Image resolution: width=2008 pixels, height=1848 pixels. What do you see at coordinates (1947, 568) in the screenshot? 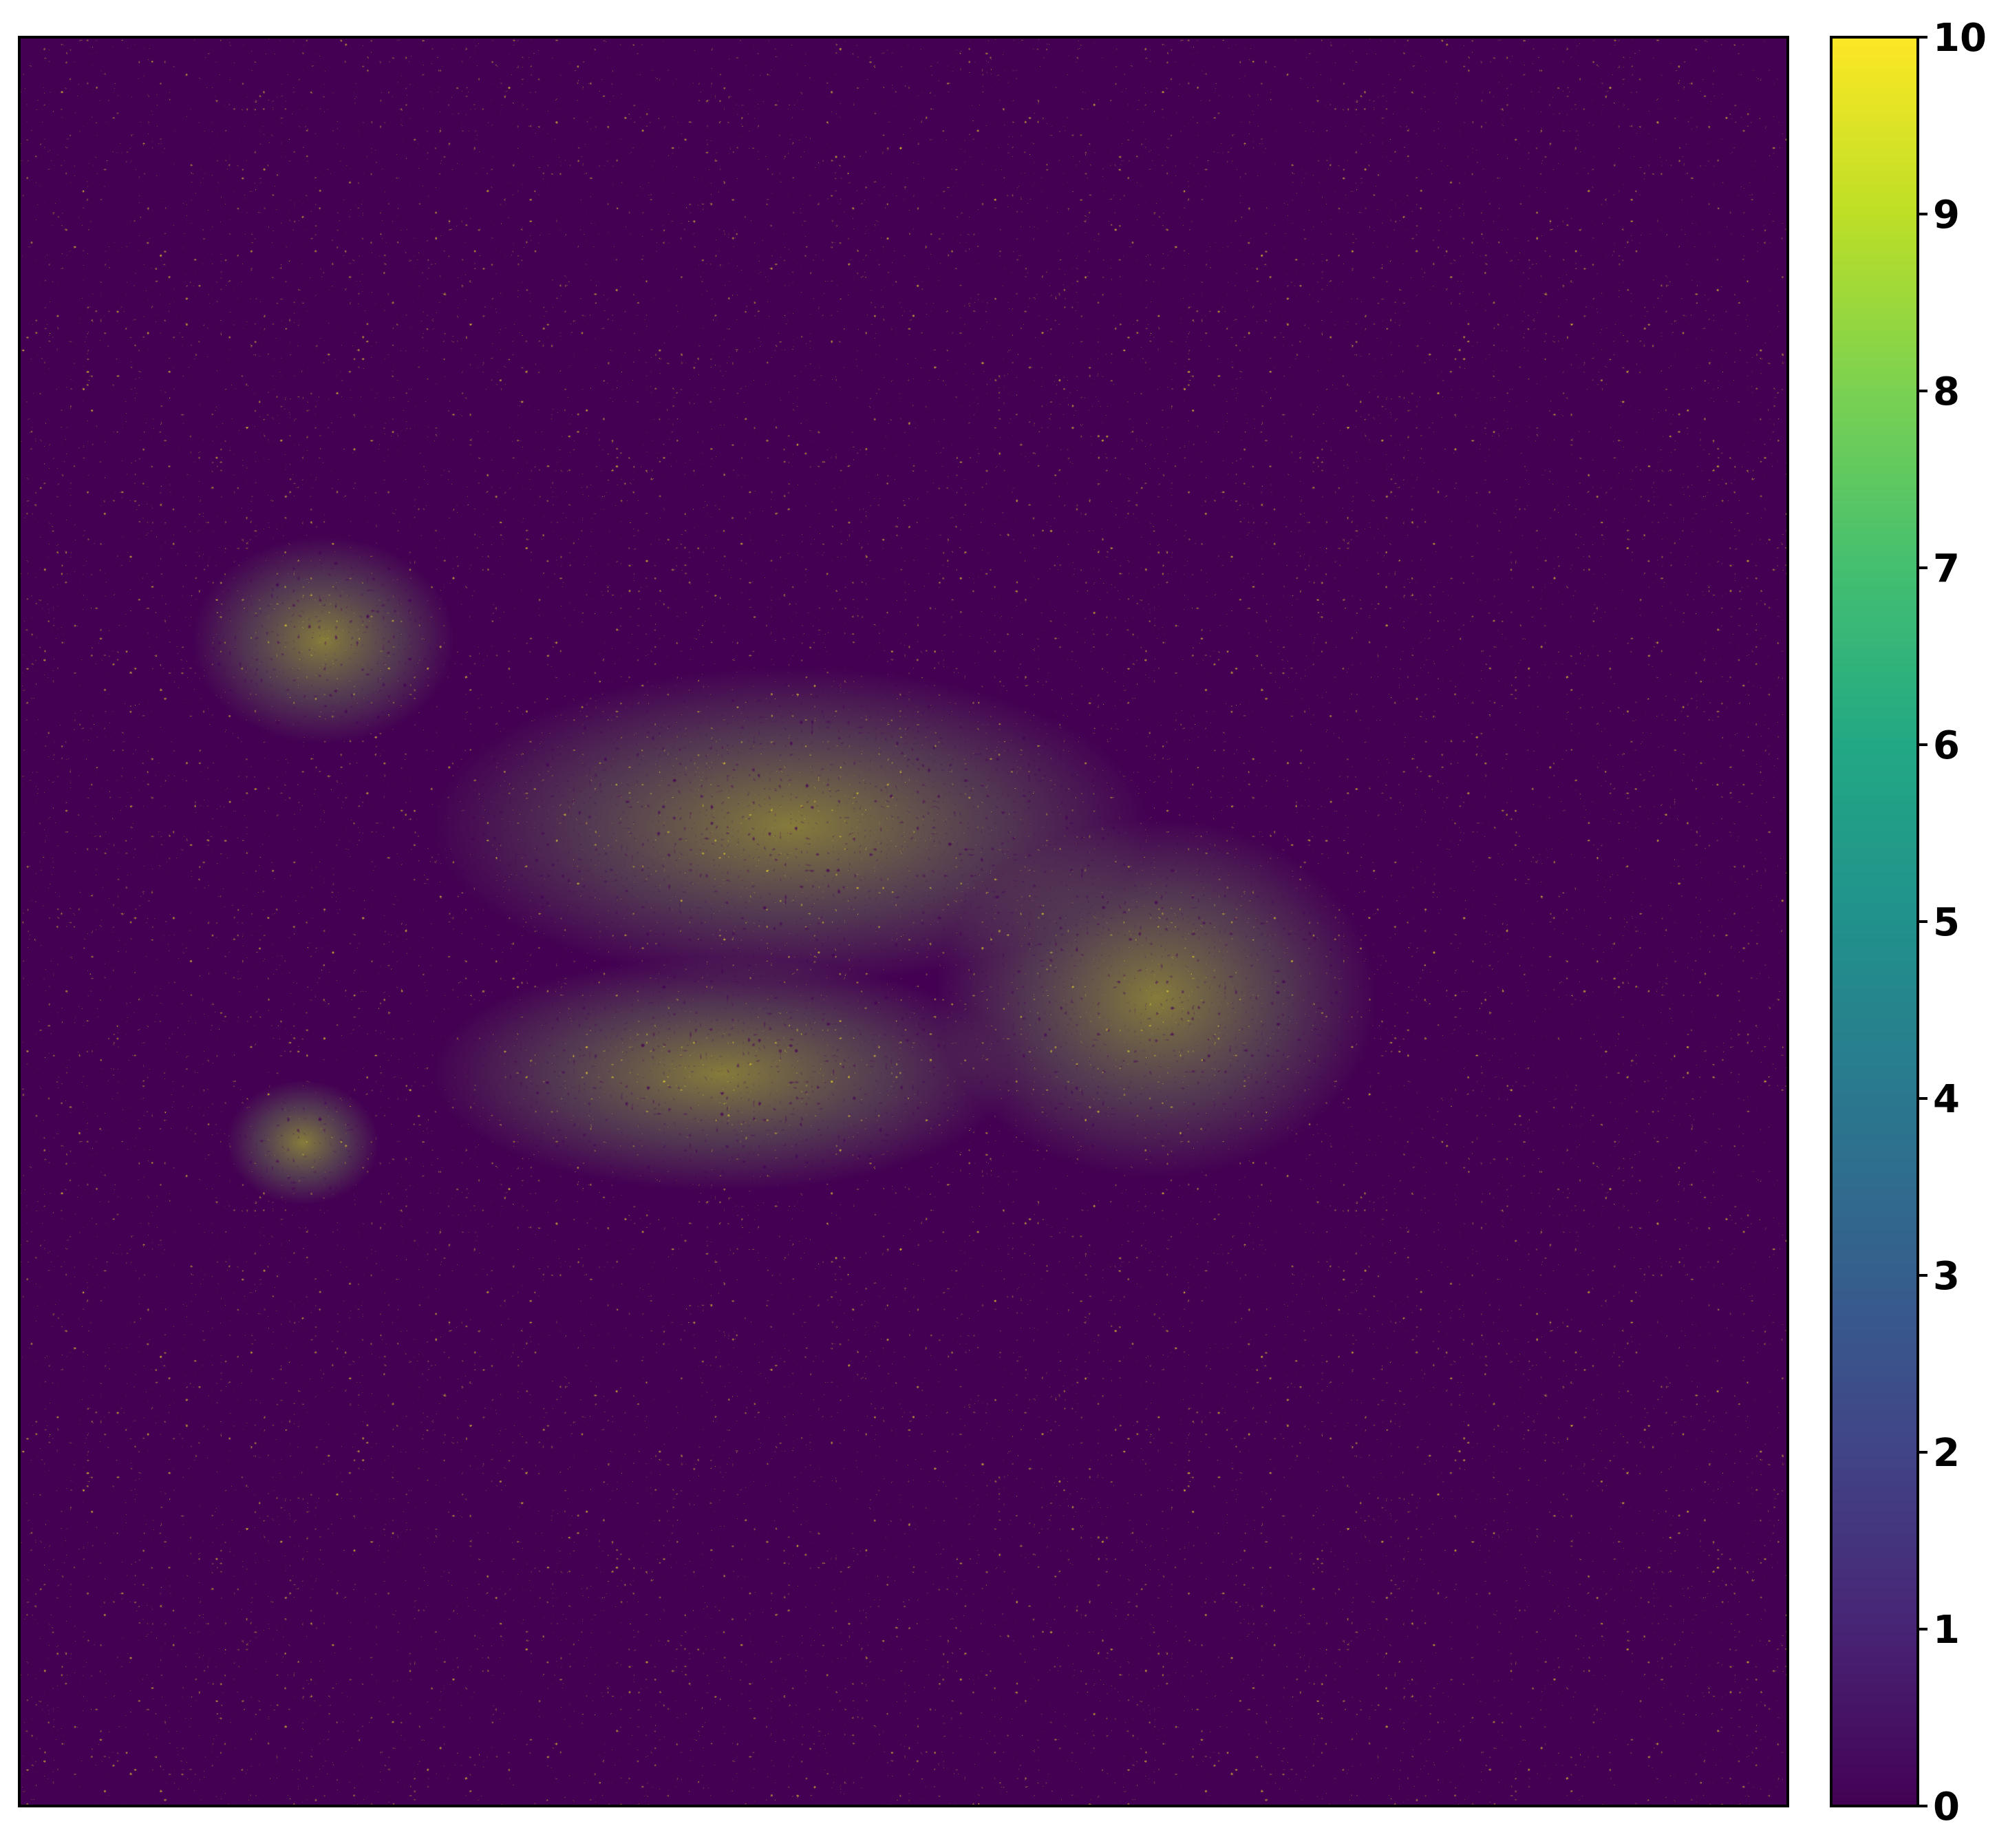
I see `colorbar-tick-label: 7` at bounding box center [1947, 568].